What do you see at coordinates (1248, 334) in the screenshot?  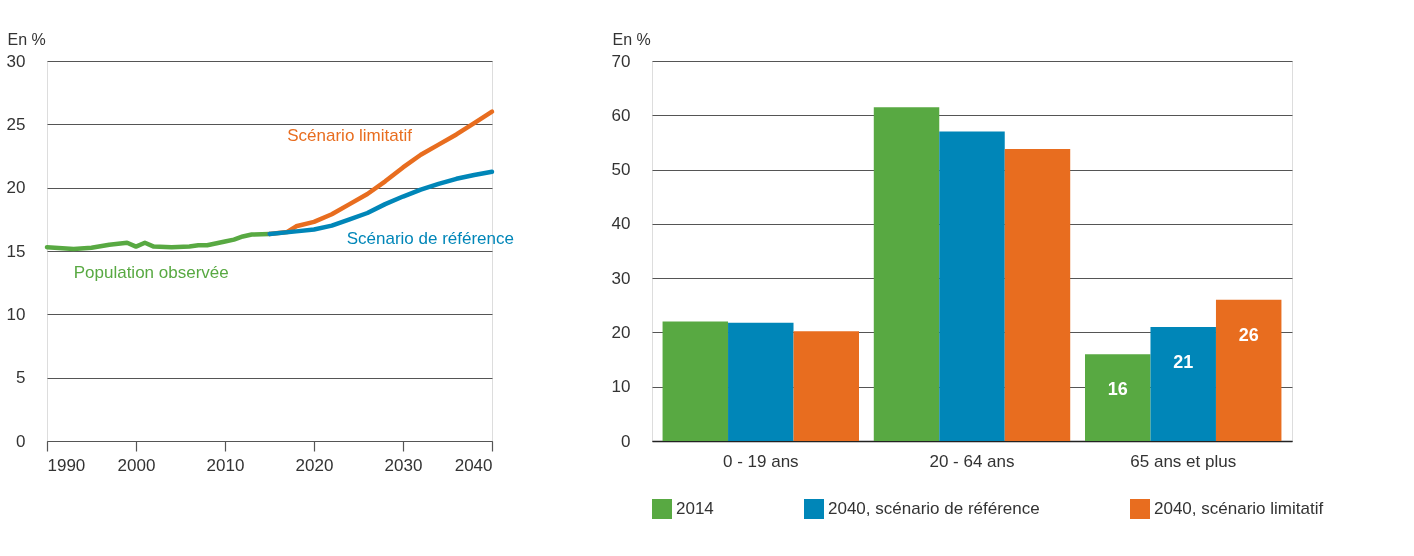 I see `data-label: 26` at bounding box center [1248, 334].